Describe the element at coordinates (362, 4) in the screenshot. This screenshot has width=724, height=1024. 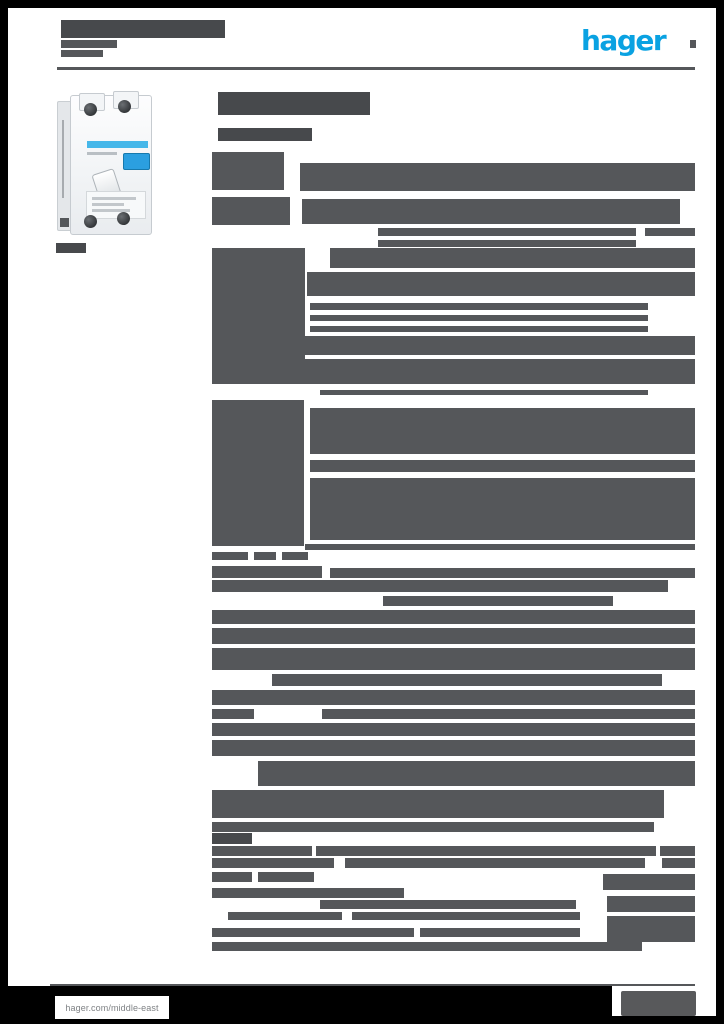
I see `page-border-top` at that location.